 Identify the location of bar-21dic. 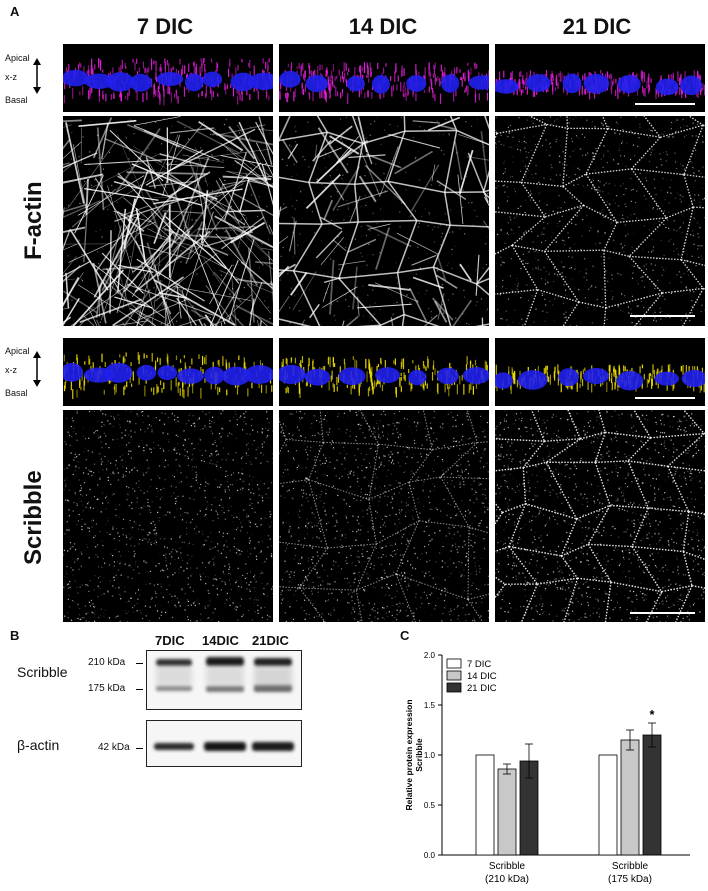
(652, 795).